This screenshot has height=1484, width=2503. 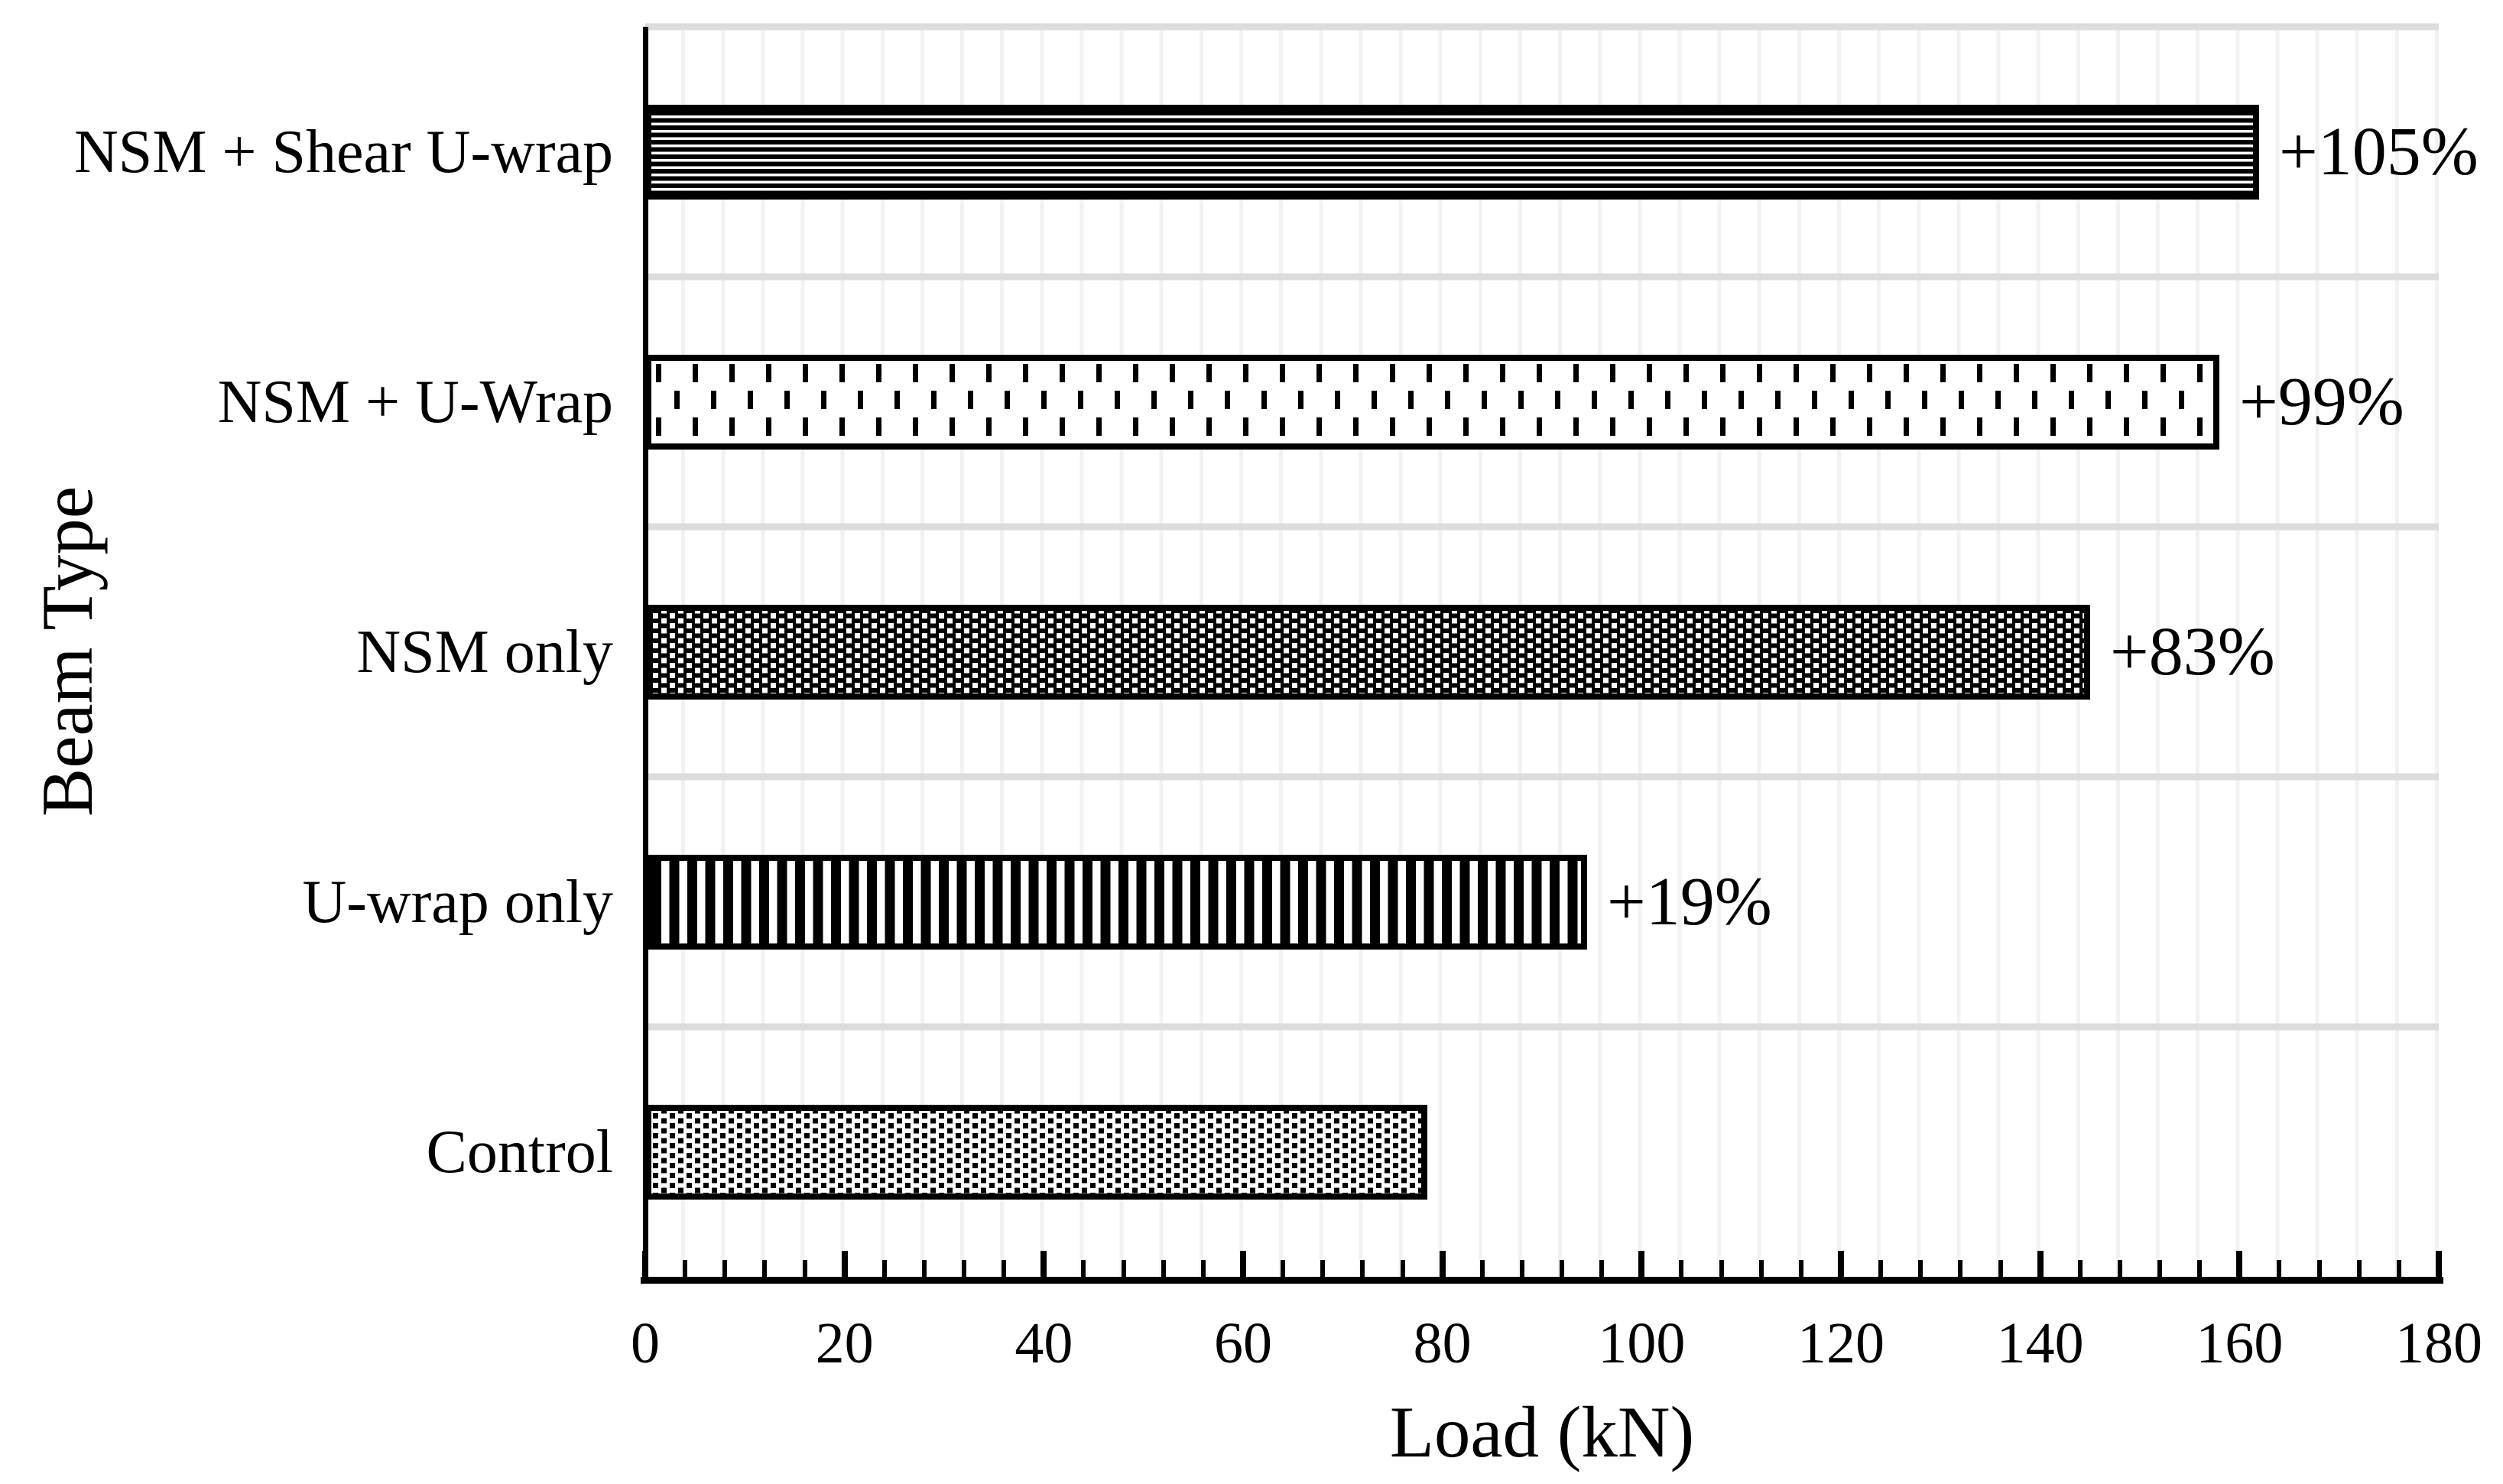 What do you see at coordinates (1542, 1280) in the screenshot?
I see `x-axis-line` at bounding box center [1542, 1280].